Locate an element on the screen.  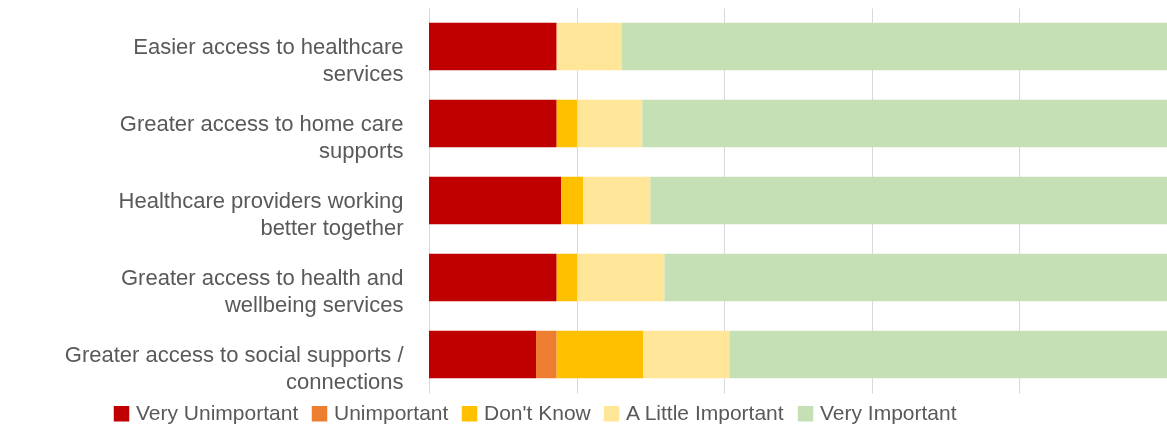
legend-label: Very Important is located at coordinates (888, 412).